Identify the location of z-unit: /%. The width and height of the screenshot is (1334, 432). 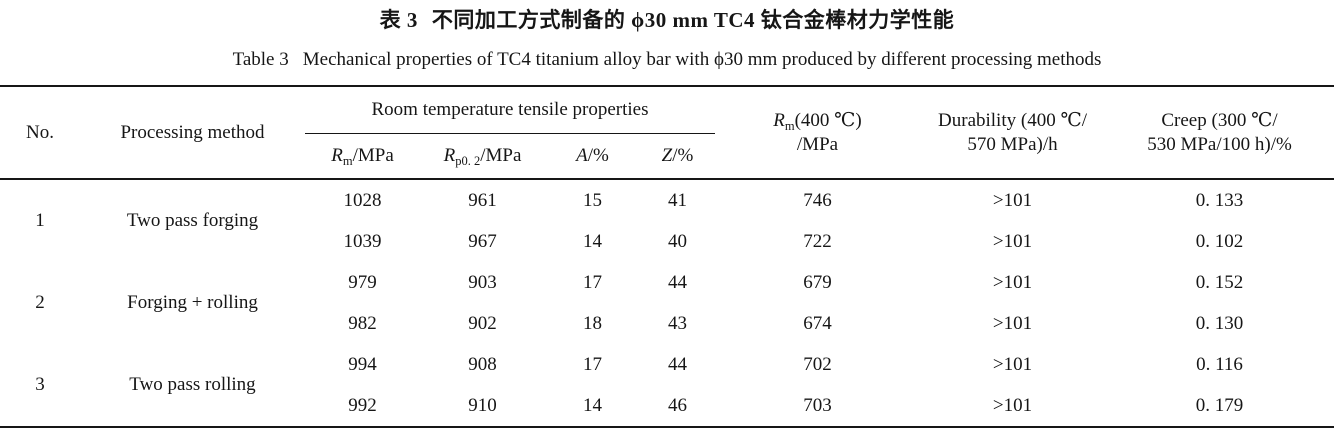
(683, 155).